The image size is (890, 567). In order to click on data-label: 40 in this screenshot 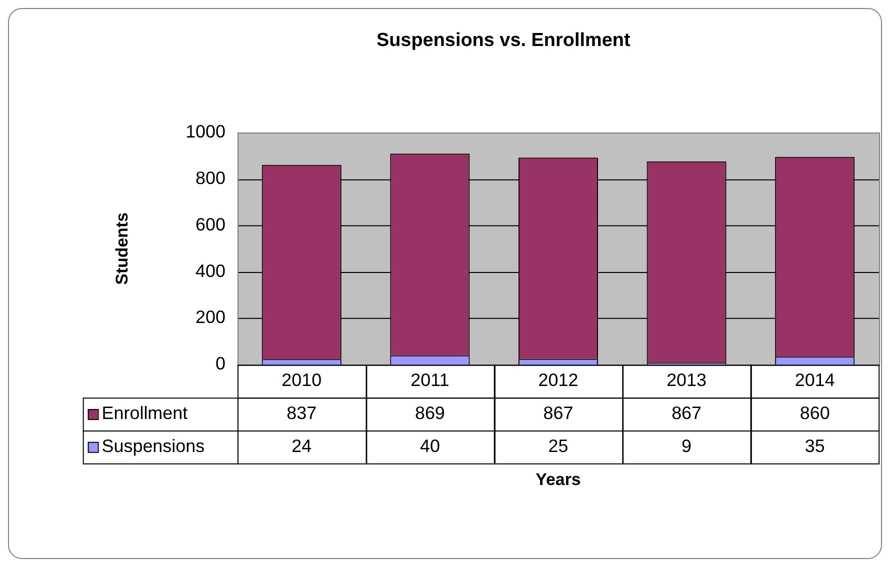, I will do `click(430, 446)`.